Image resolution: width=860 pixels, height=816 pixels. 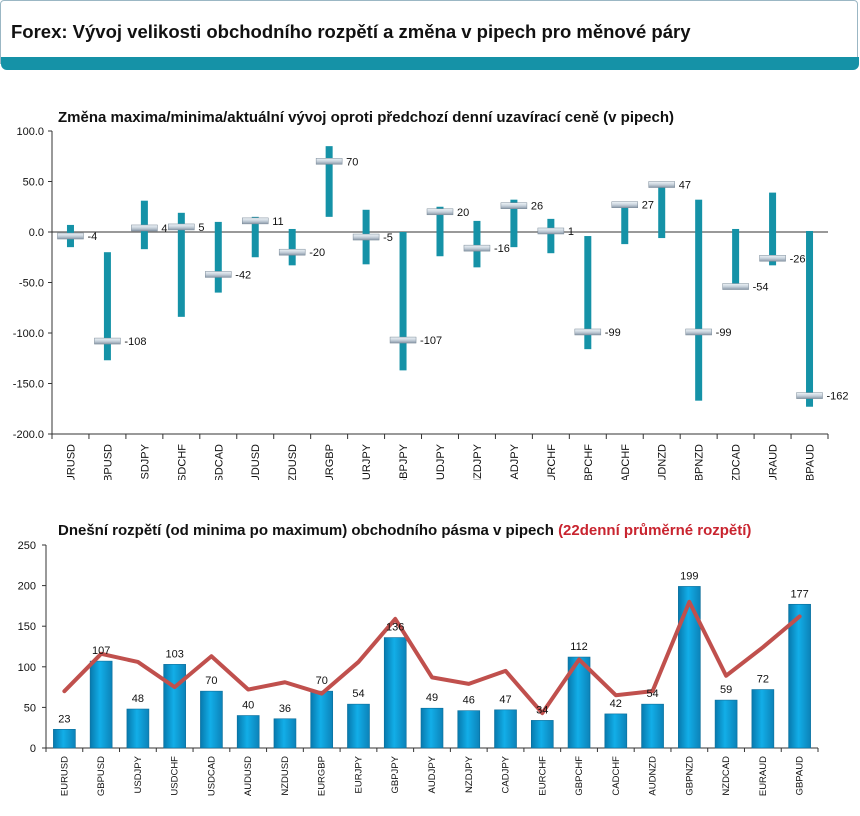 I want to click on chart1-data-label: -162, so click(x=838, y=397).